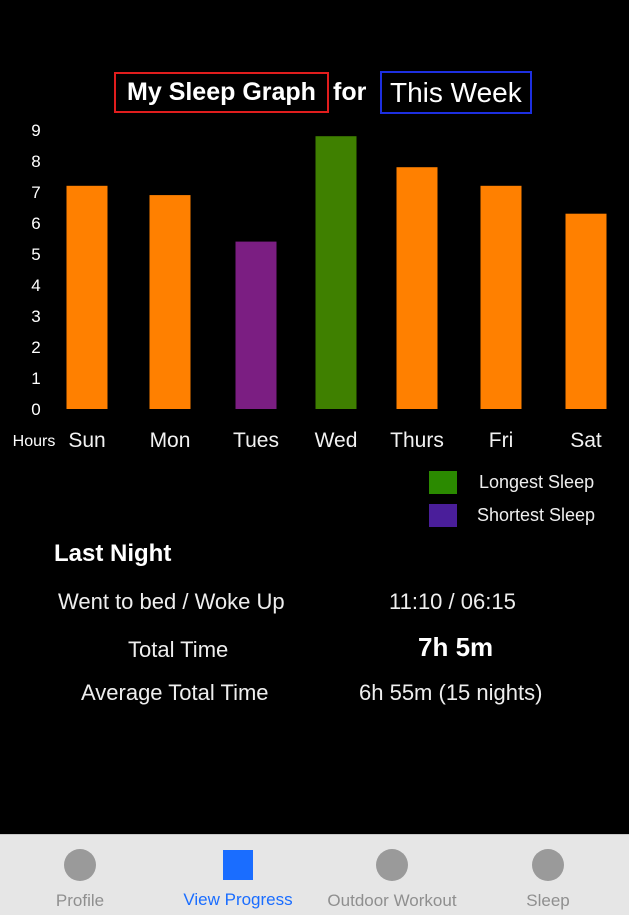 This screenshot has width=629, height=915. I want to click on tab-outdoor-workout: Outdoor Workout, so click(392, 875).